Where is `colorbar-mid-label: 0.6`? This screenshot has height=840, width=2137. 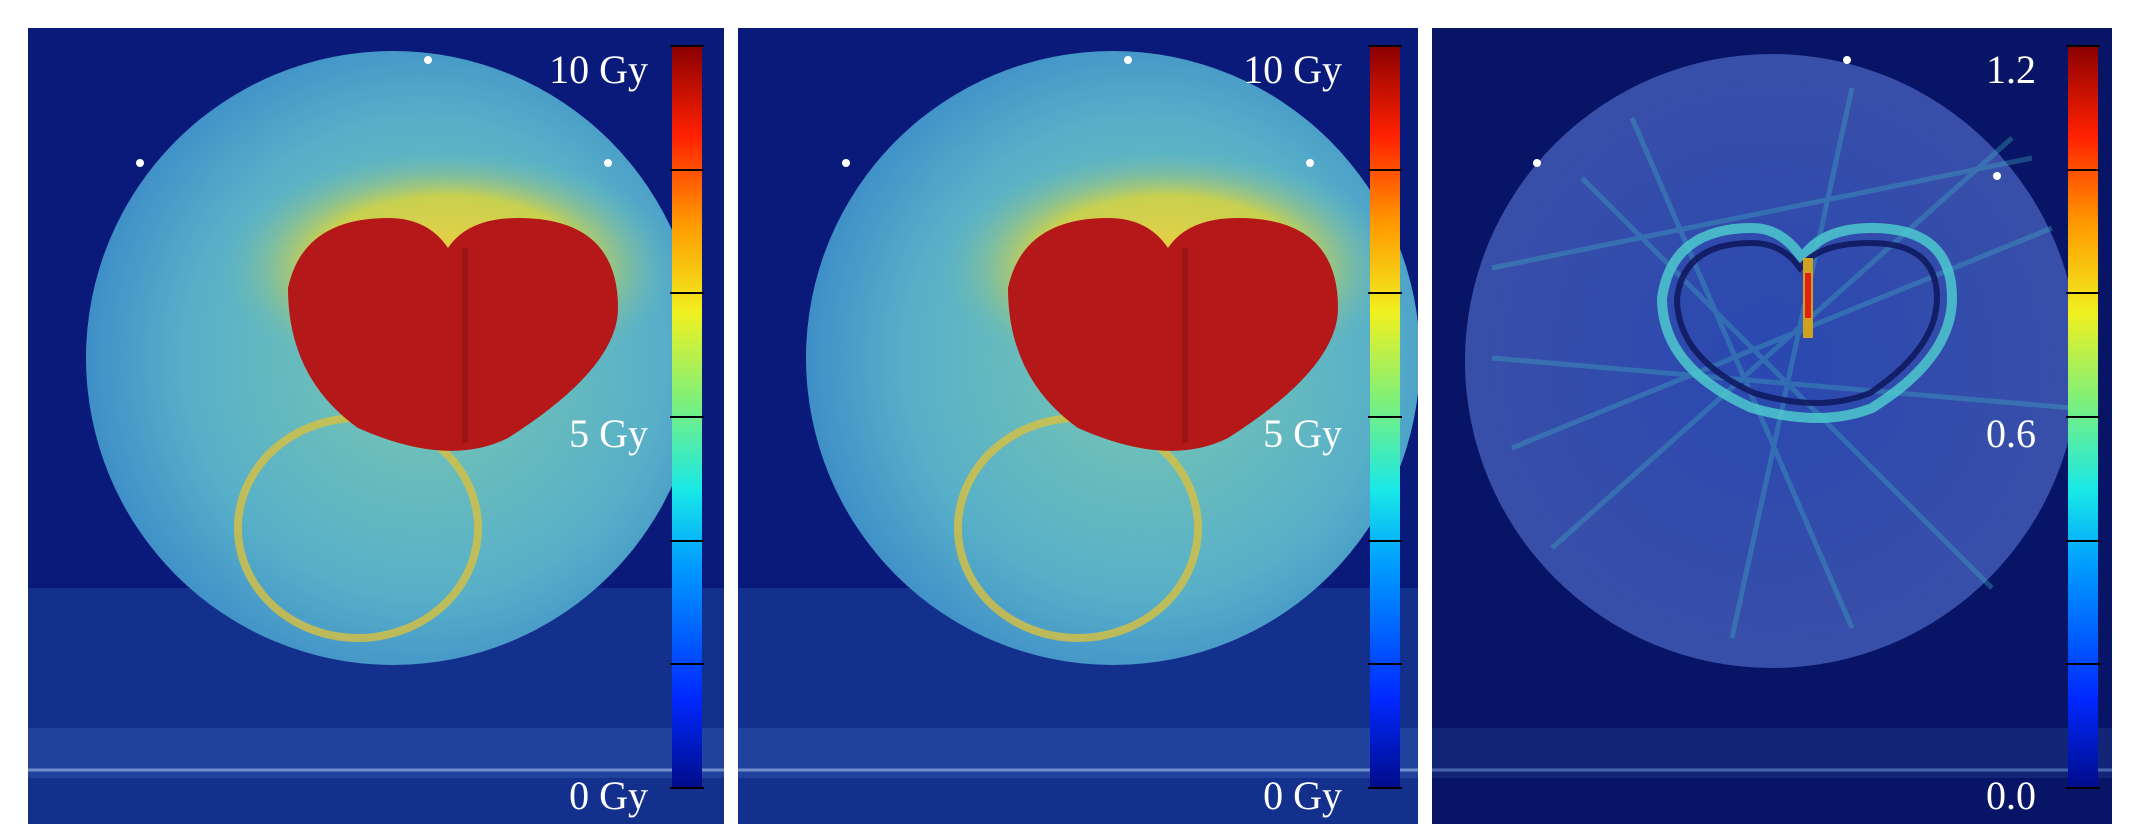 colorbar-mid-label: 0.6 is located at coordinates (2011, 433).